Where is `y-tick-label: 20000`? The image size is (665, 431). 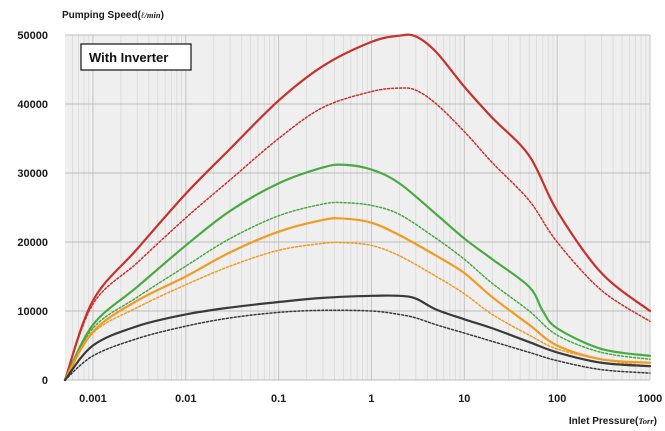 y-tick-label: 20000 is located at coordinates (32, 243).